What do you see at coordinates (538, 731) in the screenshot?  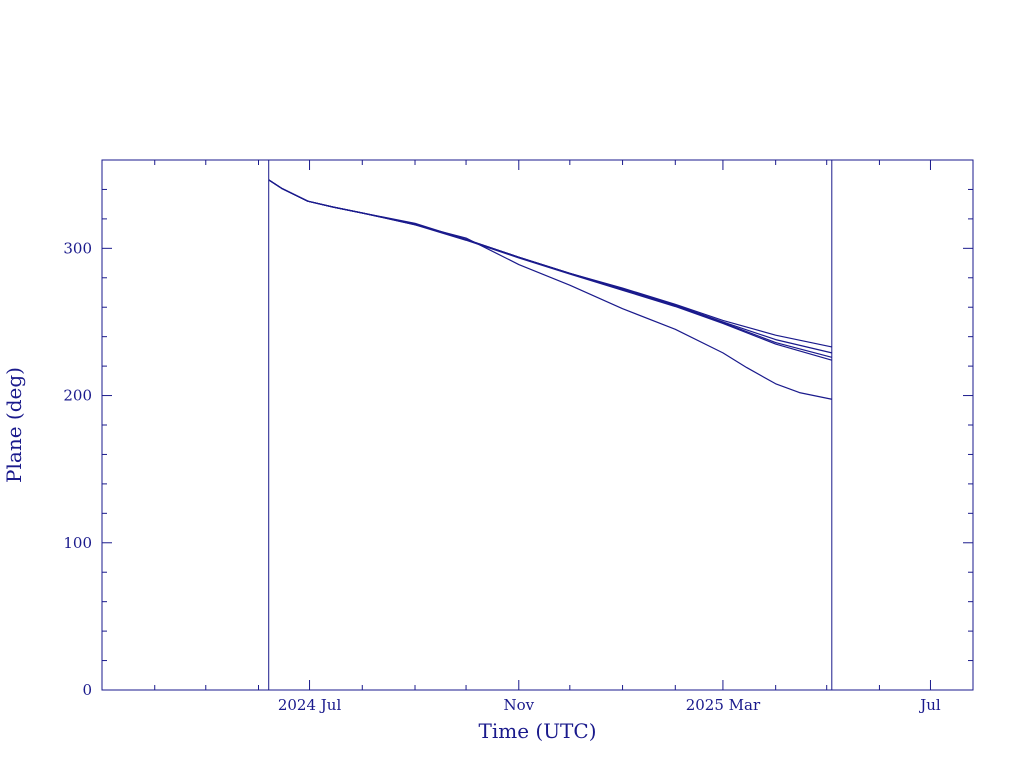 I see `x-axis-title: Time (UTC)` at bounding box center [538, 731].